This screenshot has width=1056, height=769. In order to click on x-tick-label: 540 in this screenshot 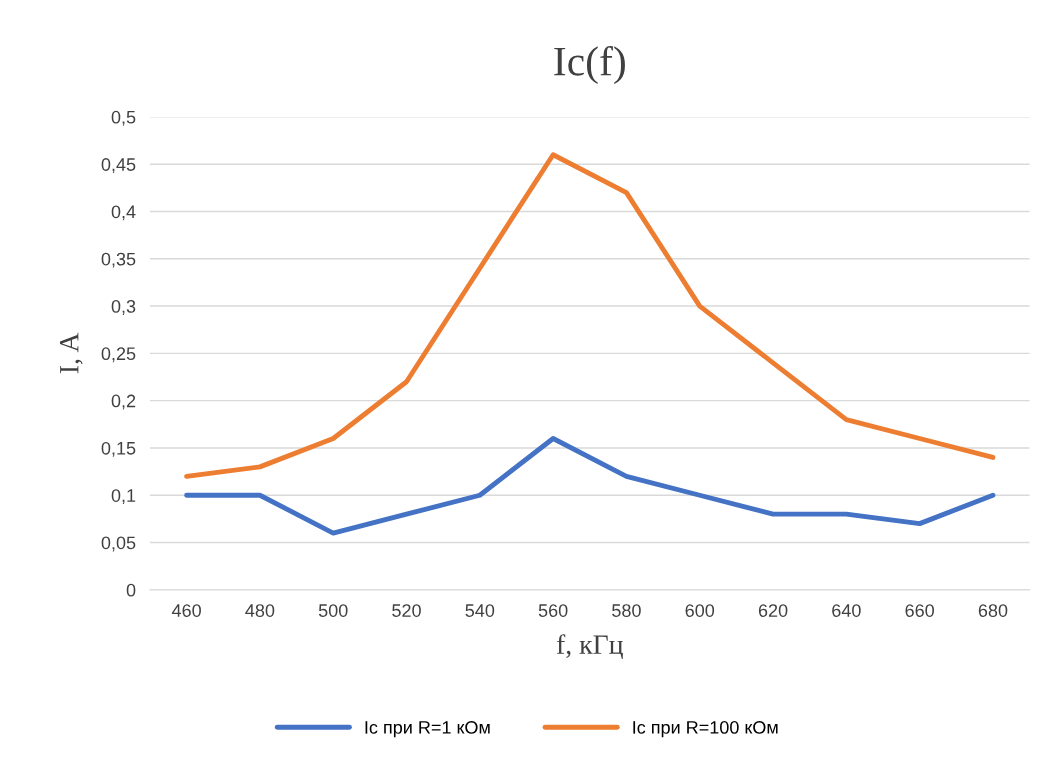, I will do `click(480, 610)`.